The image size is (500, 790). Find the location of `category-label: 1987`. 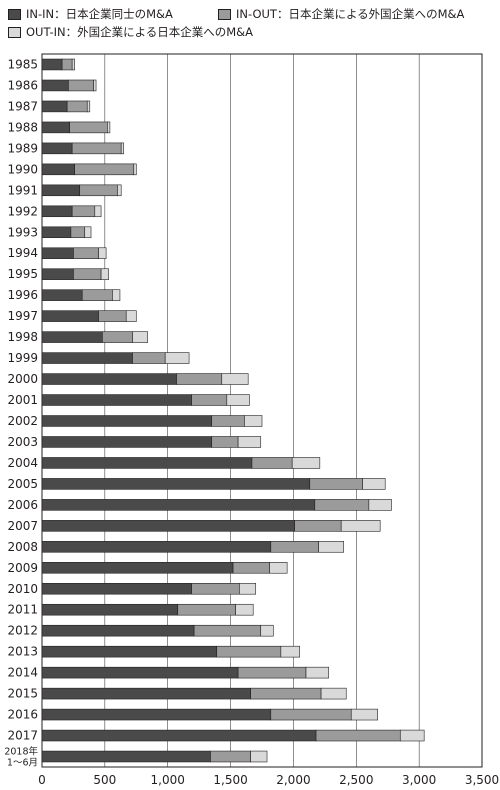

category-label: 1987 is located at coordinates (22, 106).